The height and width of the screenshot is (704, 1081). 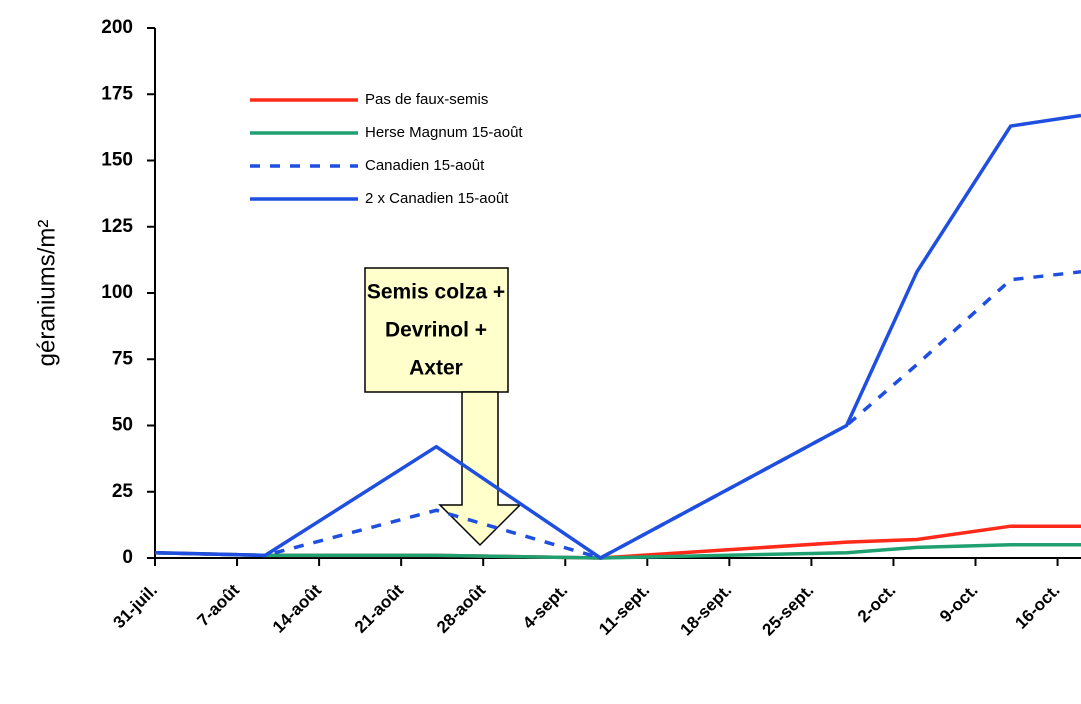 I want to click on x-tick-label: 14-août, so click(x=297, y=608).